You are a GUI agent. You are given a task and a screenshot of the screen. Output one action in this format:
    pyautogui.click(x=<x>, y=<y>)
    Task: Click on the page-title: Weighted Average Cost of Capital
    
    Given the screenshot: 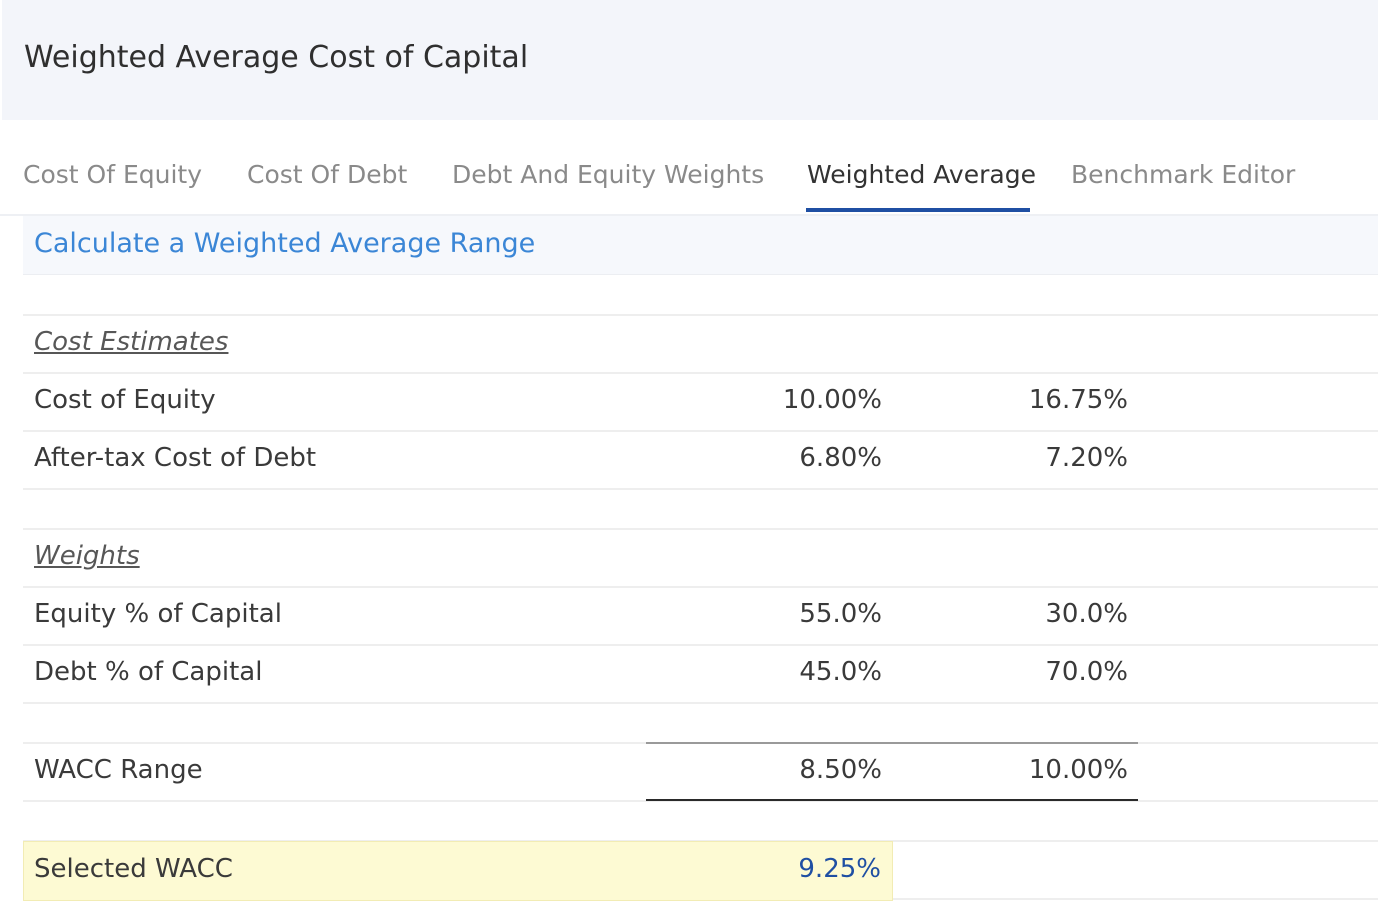 What is the action you would take?
    pyautogui.click(x=276, y=57)
    